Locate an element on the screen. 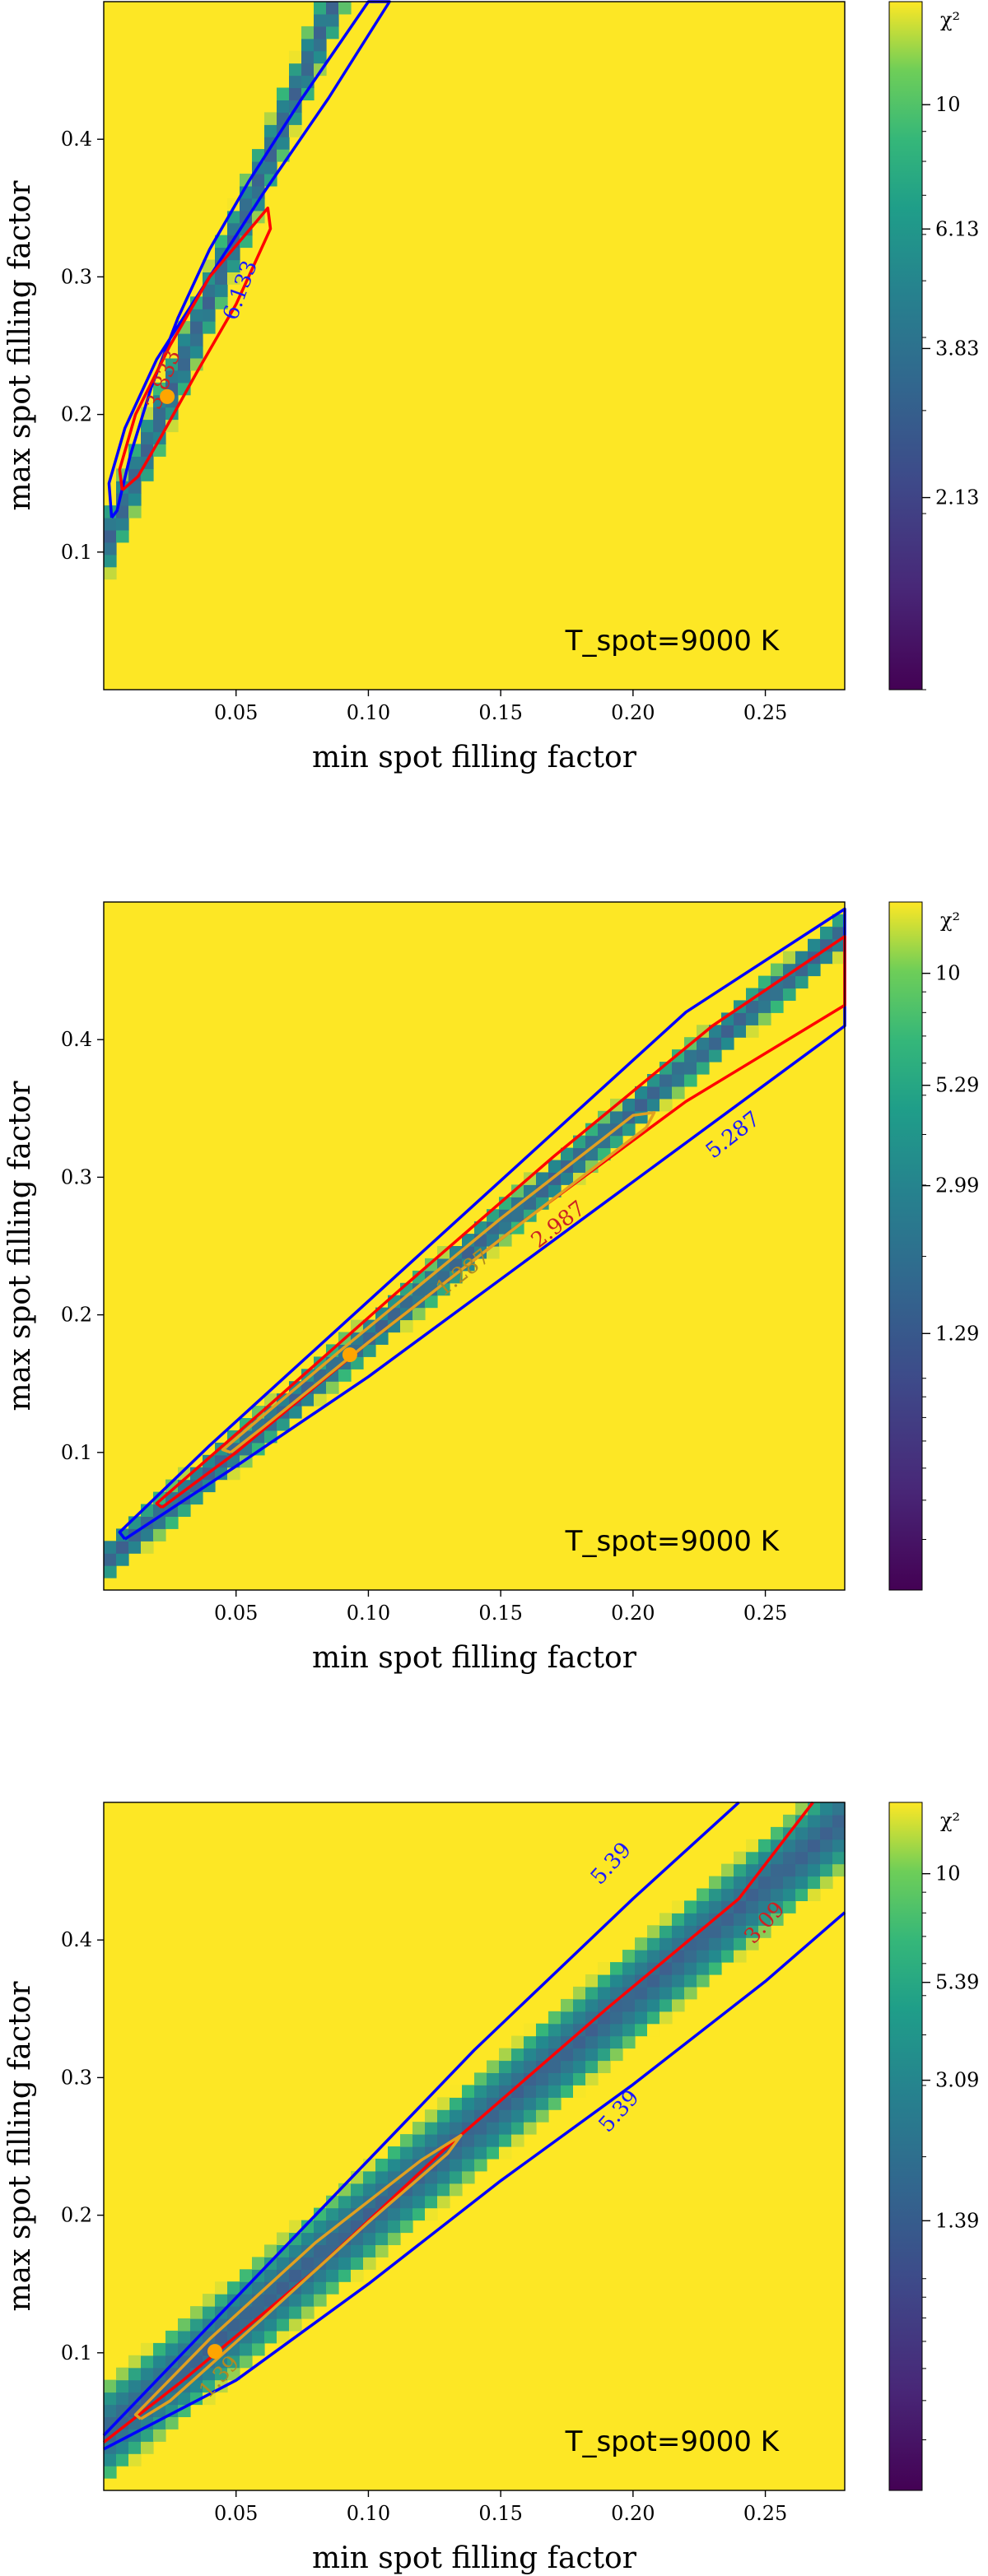 The width and height of the screenshot is (988, 2576). contour-1.39 is located at coordinates (298, 2276).